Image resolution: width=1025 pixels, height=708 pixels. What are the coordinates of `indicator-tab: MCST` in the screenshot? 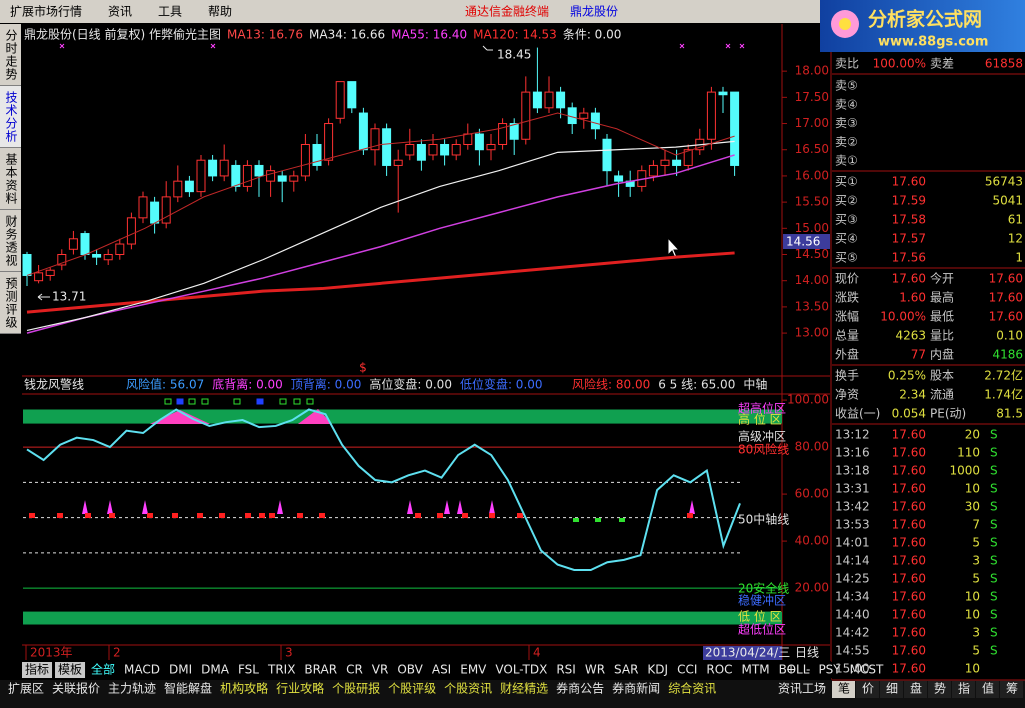 It's located at (867, 670).